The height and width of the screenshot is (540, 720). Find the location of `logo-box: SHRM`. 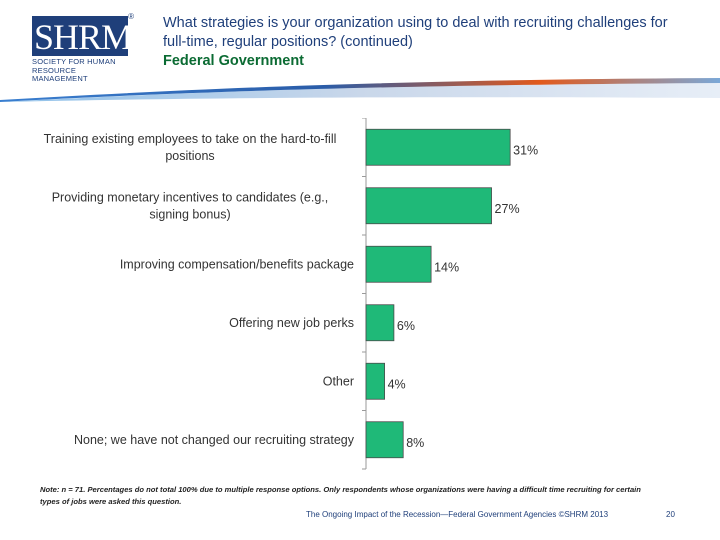

logo-box: SHRM is located at coordinates (82, 36).